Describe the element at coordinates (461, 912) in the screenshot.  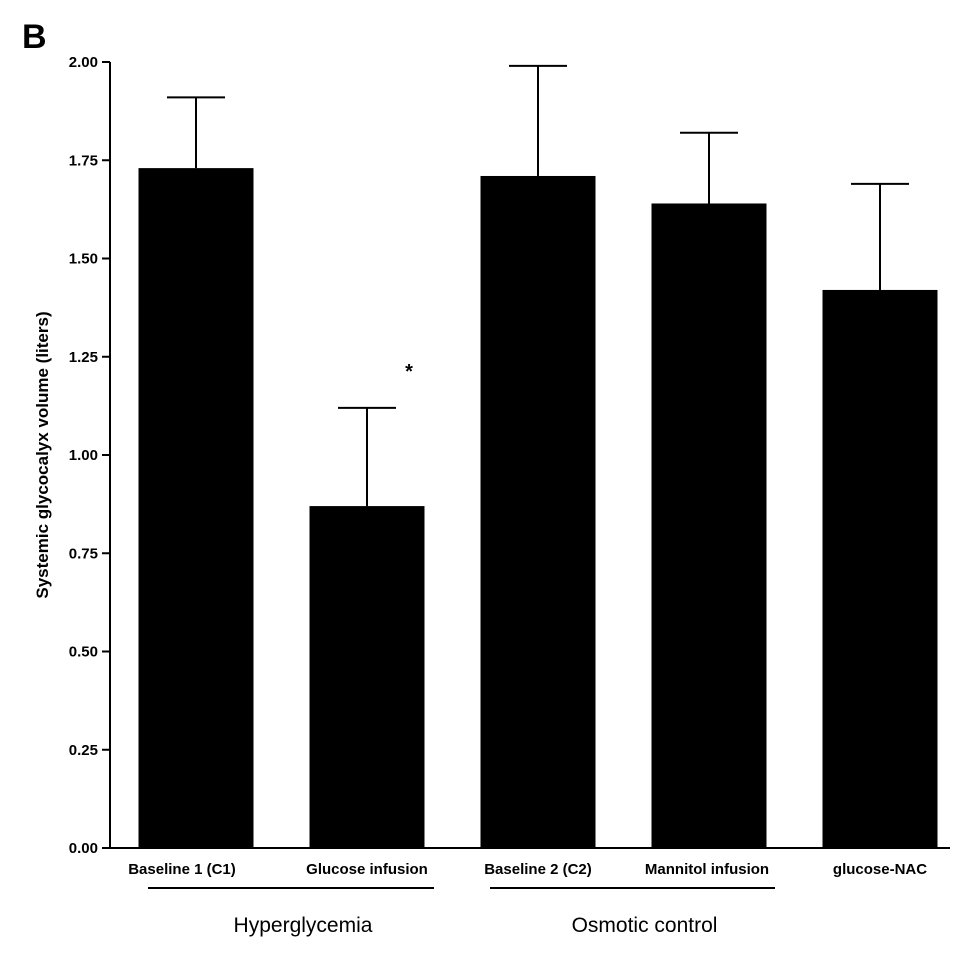
I see `group-labels: Hyperglycemia Osmotic control` at that location.